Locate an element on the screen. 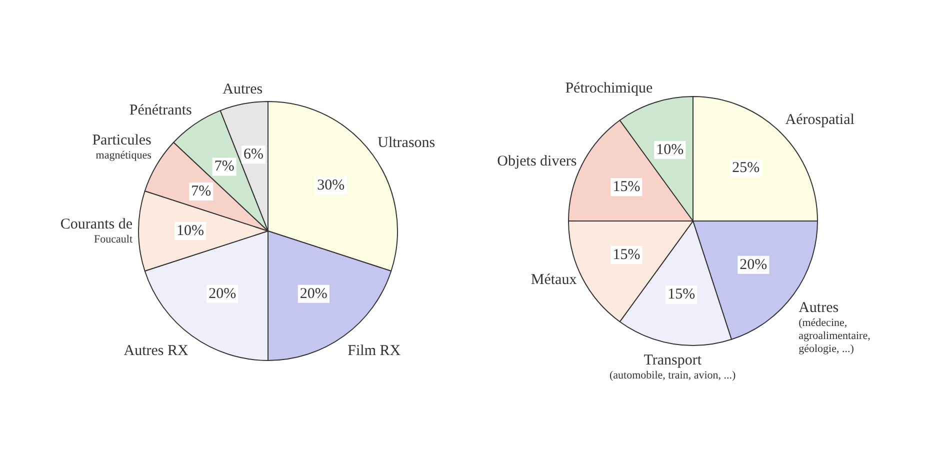 This screenshot has height=462, width=941. slice-label: Ultrasons is located at coordinates (407, 142).